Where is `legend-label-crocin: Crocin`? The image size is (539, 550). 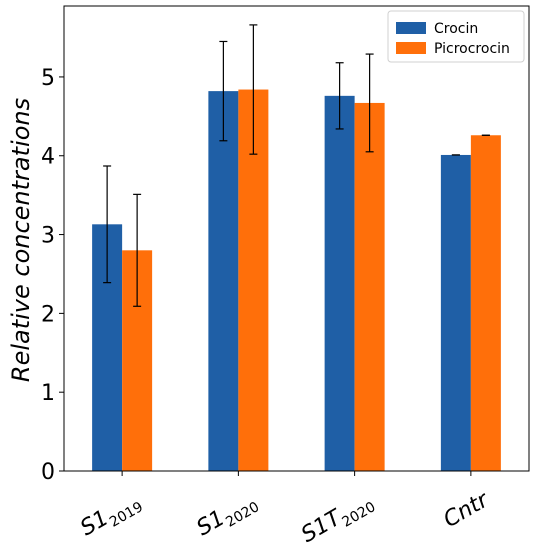 legend-label-crocin: Crocin is located at coordinates (456, 29).